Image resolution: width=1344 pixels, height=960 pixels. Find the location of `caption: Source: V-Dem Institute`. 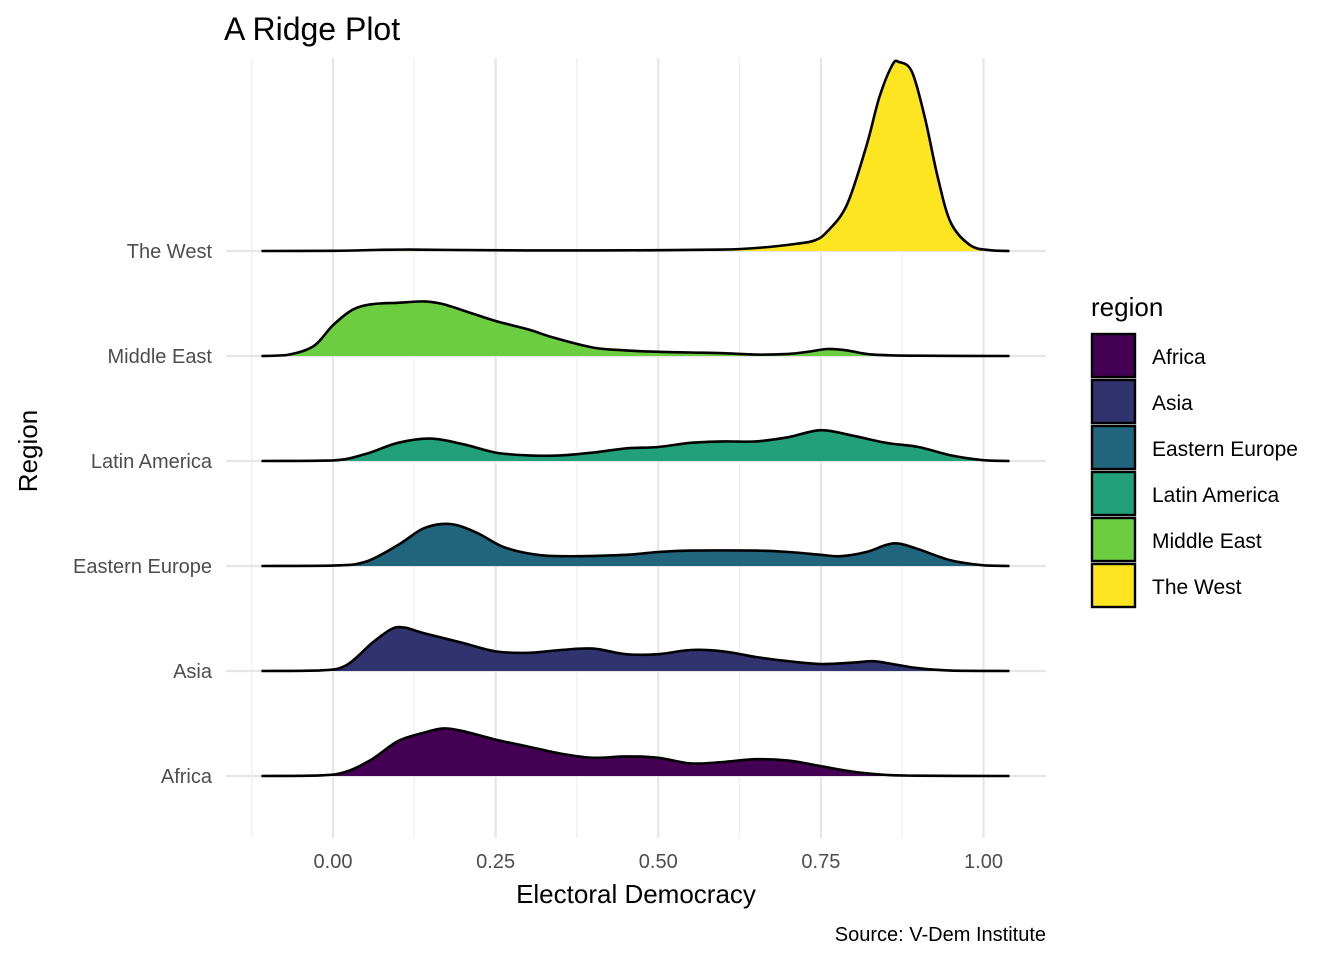

caption: Source: V-Dem Institute is located at coordinates (940, 935).